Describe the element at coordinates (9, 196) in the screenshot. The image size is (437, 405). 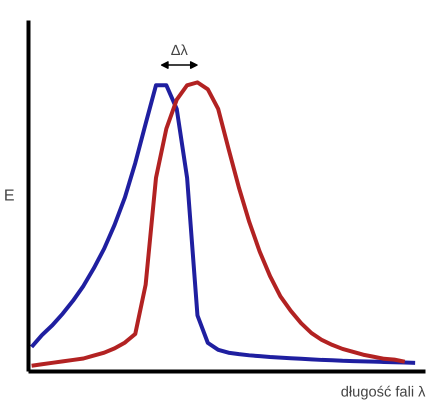
I see `y-axis-title: E` at that location.